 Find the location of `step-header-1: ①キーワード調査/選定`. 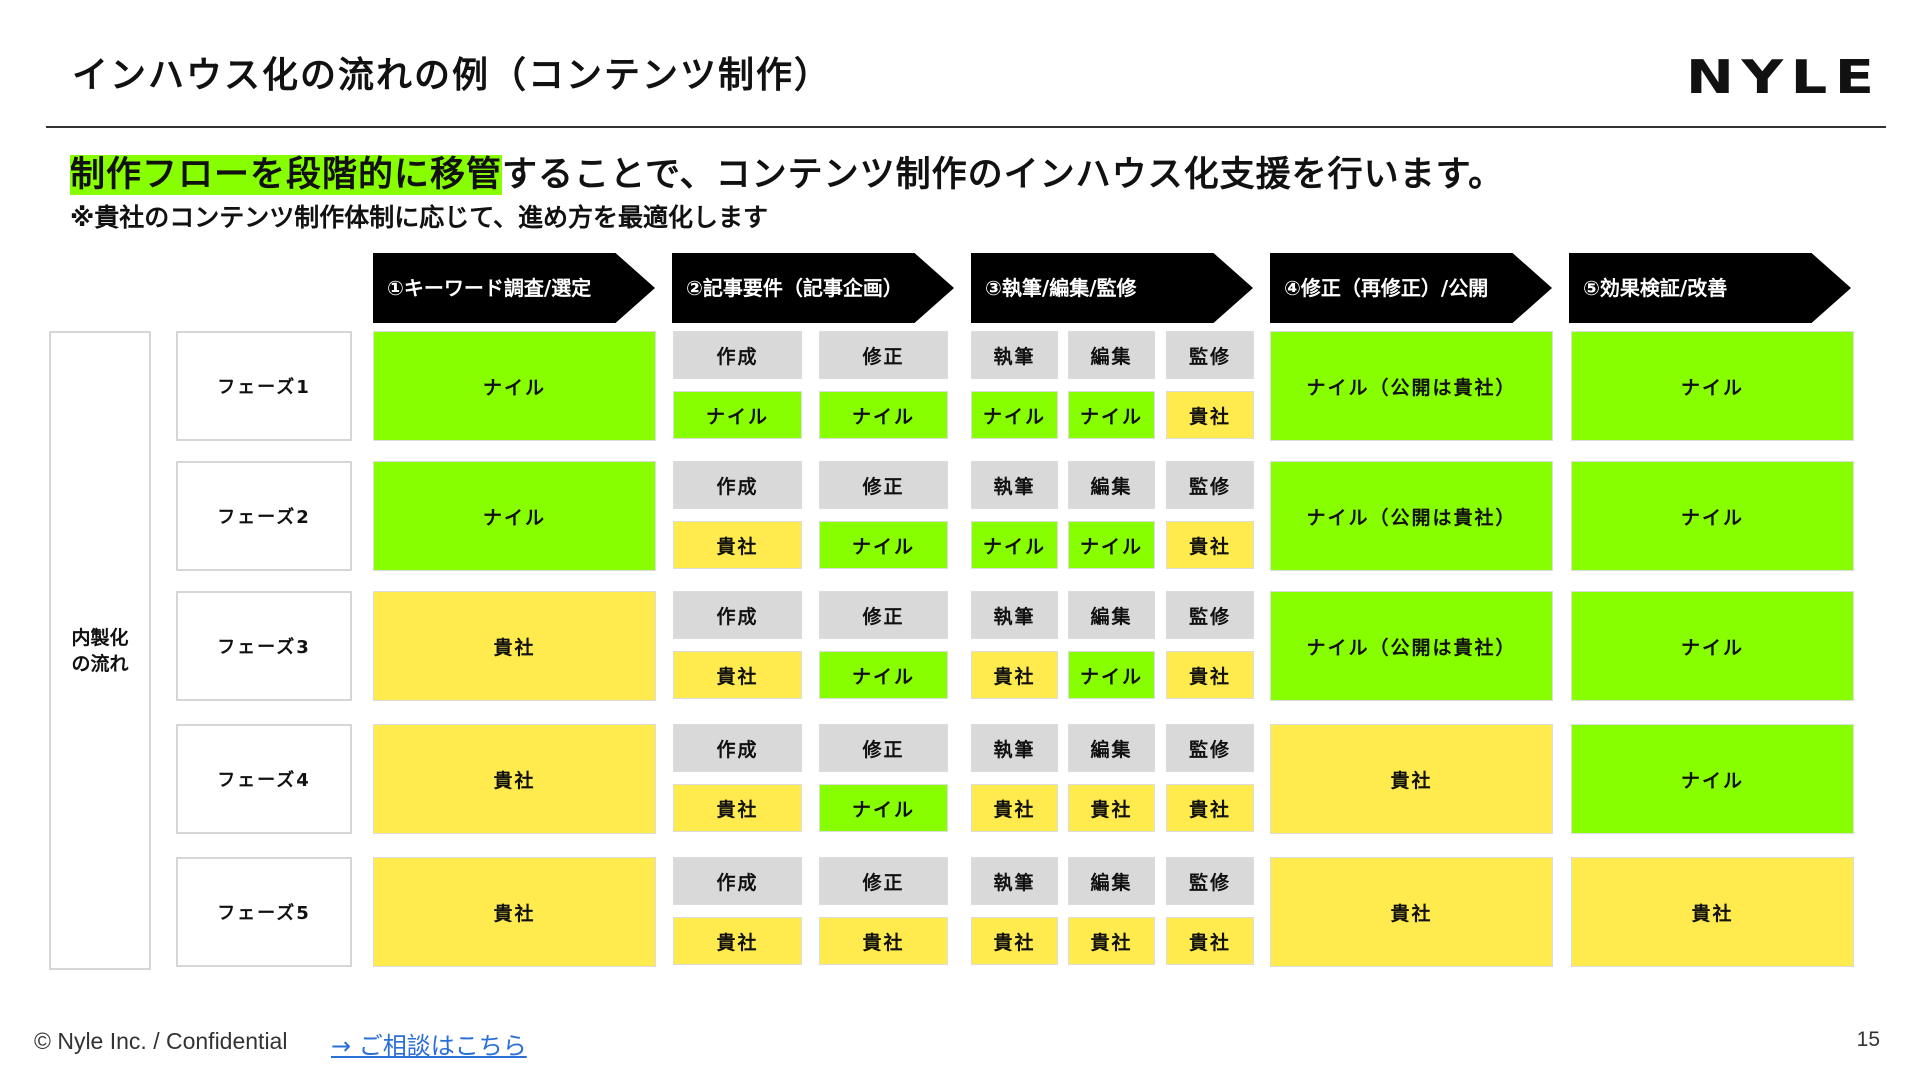

step-header-1: ①キーワード調査/選定 is located at coordinates (514, 288).